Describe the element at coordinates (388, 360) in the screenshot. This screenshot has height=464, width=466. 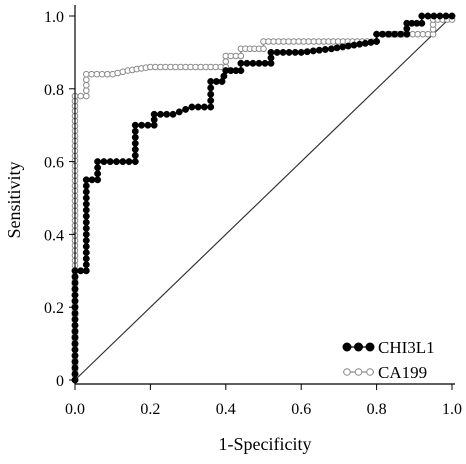
I see `legend: CHI3L1 CA199` at that location.